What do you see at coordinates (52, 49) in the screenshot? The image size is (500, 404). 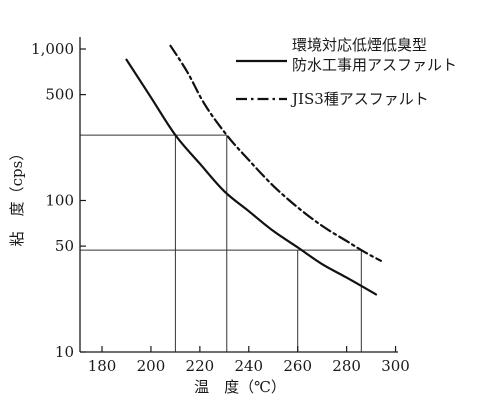 I see `y-tick-label: 1,000` at bounding box center [52, 49].